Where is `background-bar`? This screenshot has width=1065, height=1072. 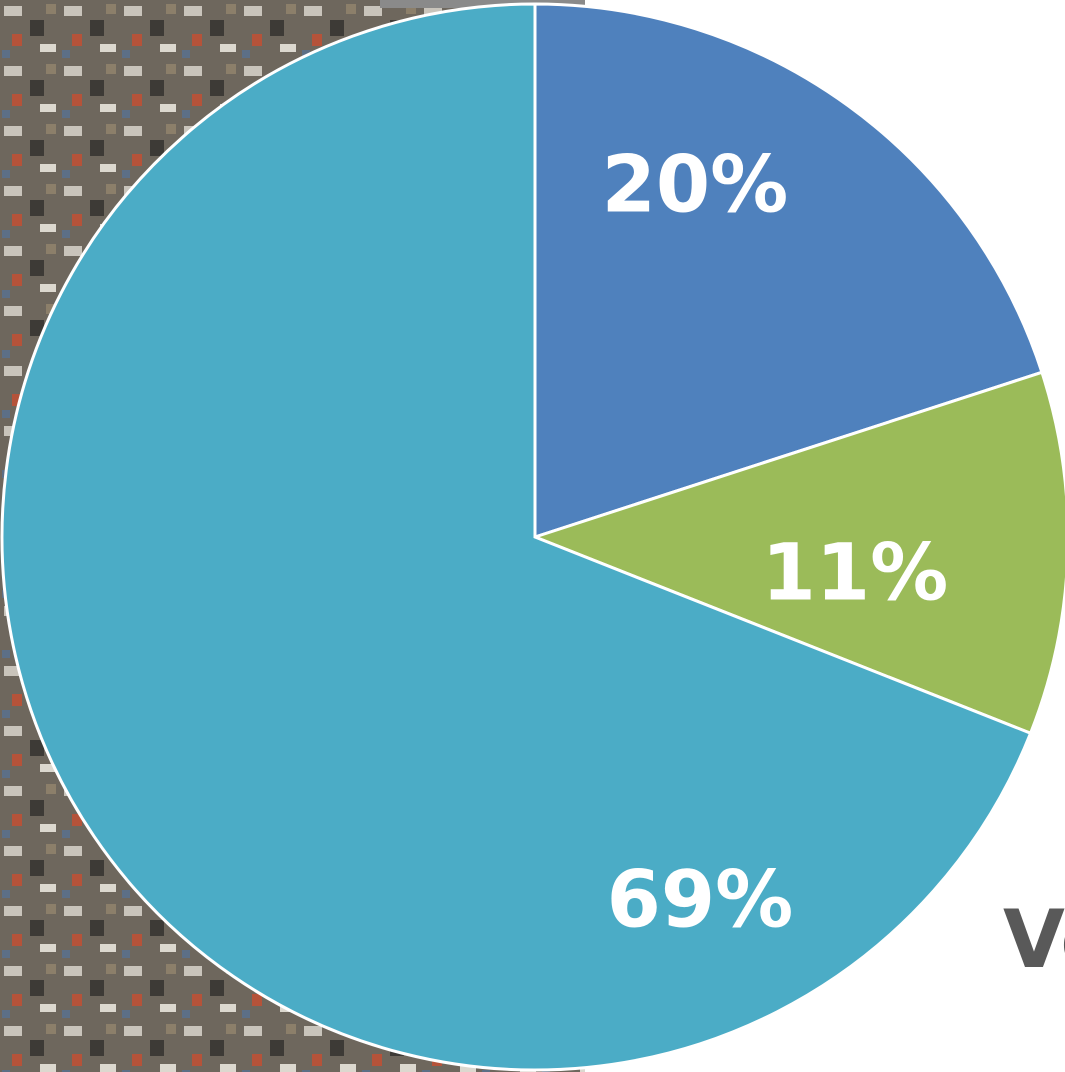
background-bar is located at coordinates (482, 4).